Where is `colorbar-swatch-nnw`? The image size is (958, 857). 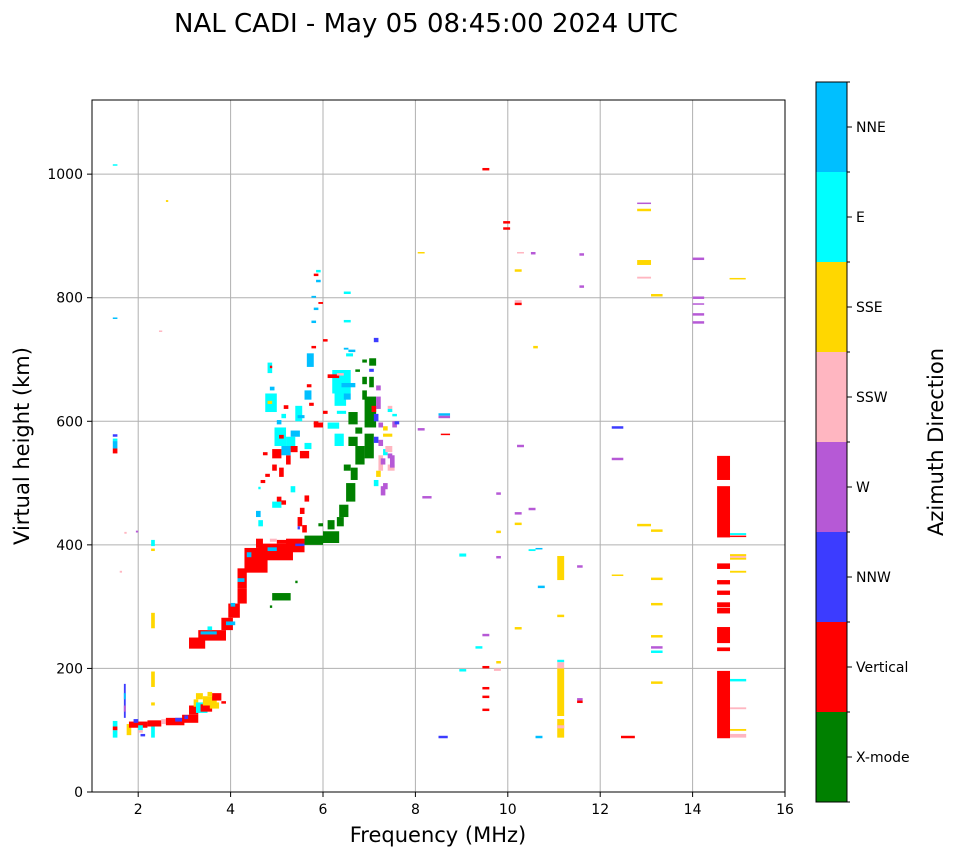
colorbar-swatch-nnw is located at coordinates (831, 577).